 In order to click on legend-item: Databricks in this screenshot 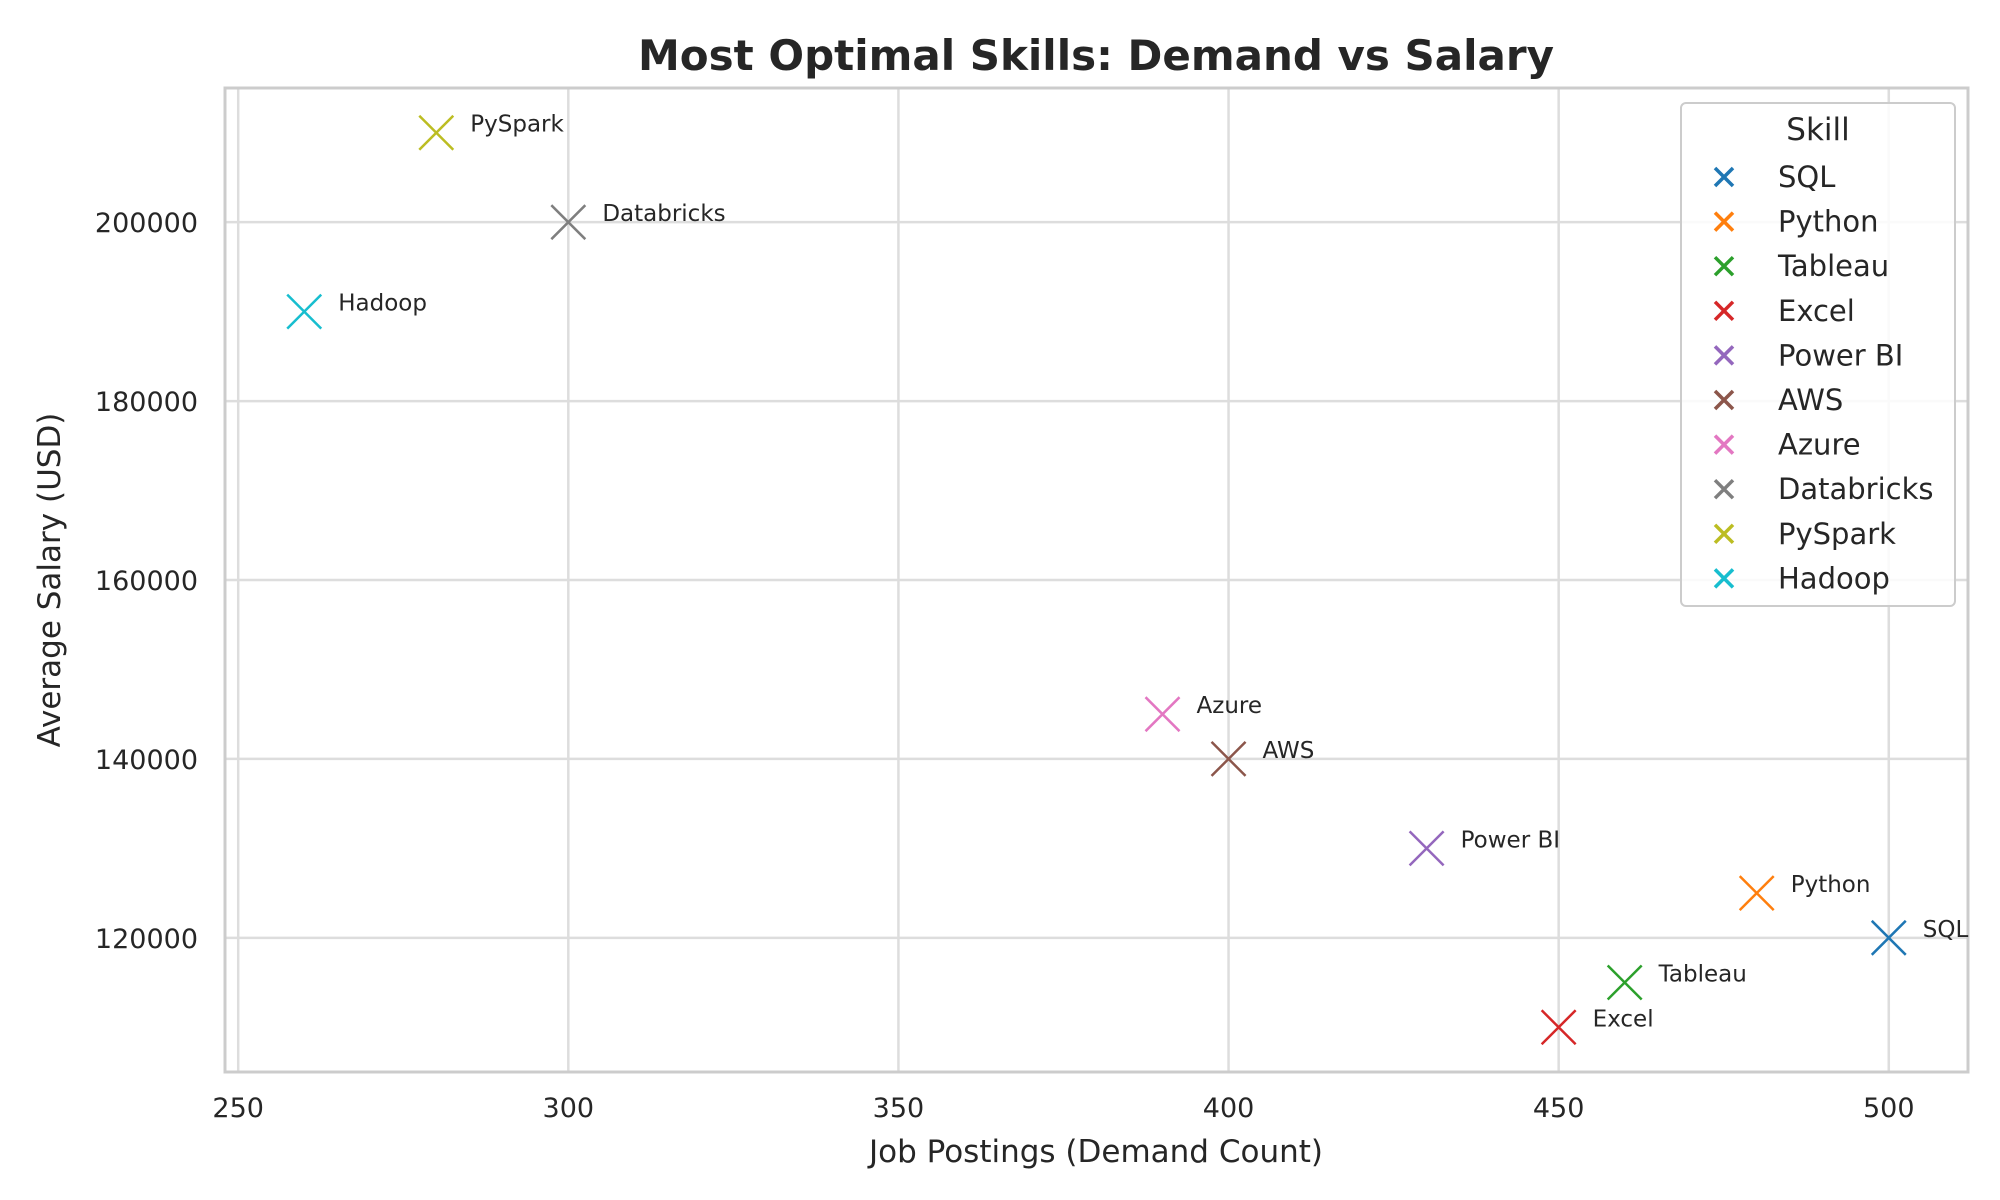, I will do `click(1823, 489)`.